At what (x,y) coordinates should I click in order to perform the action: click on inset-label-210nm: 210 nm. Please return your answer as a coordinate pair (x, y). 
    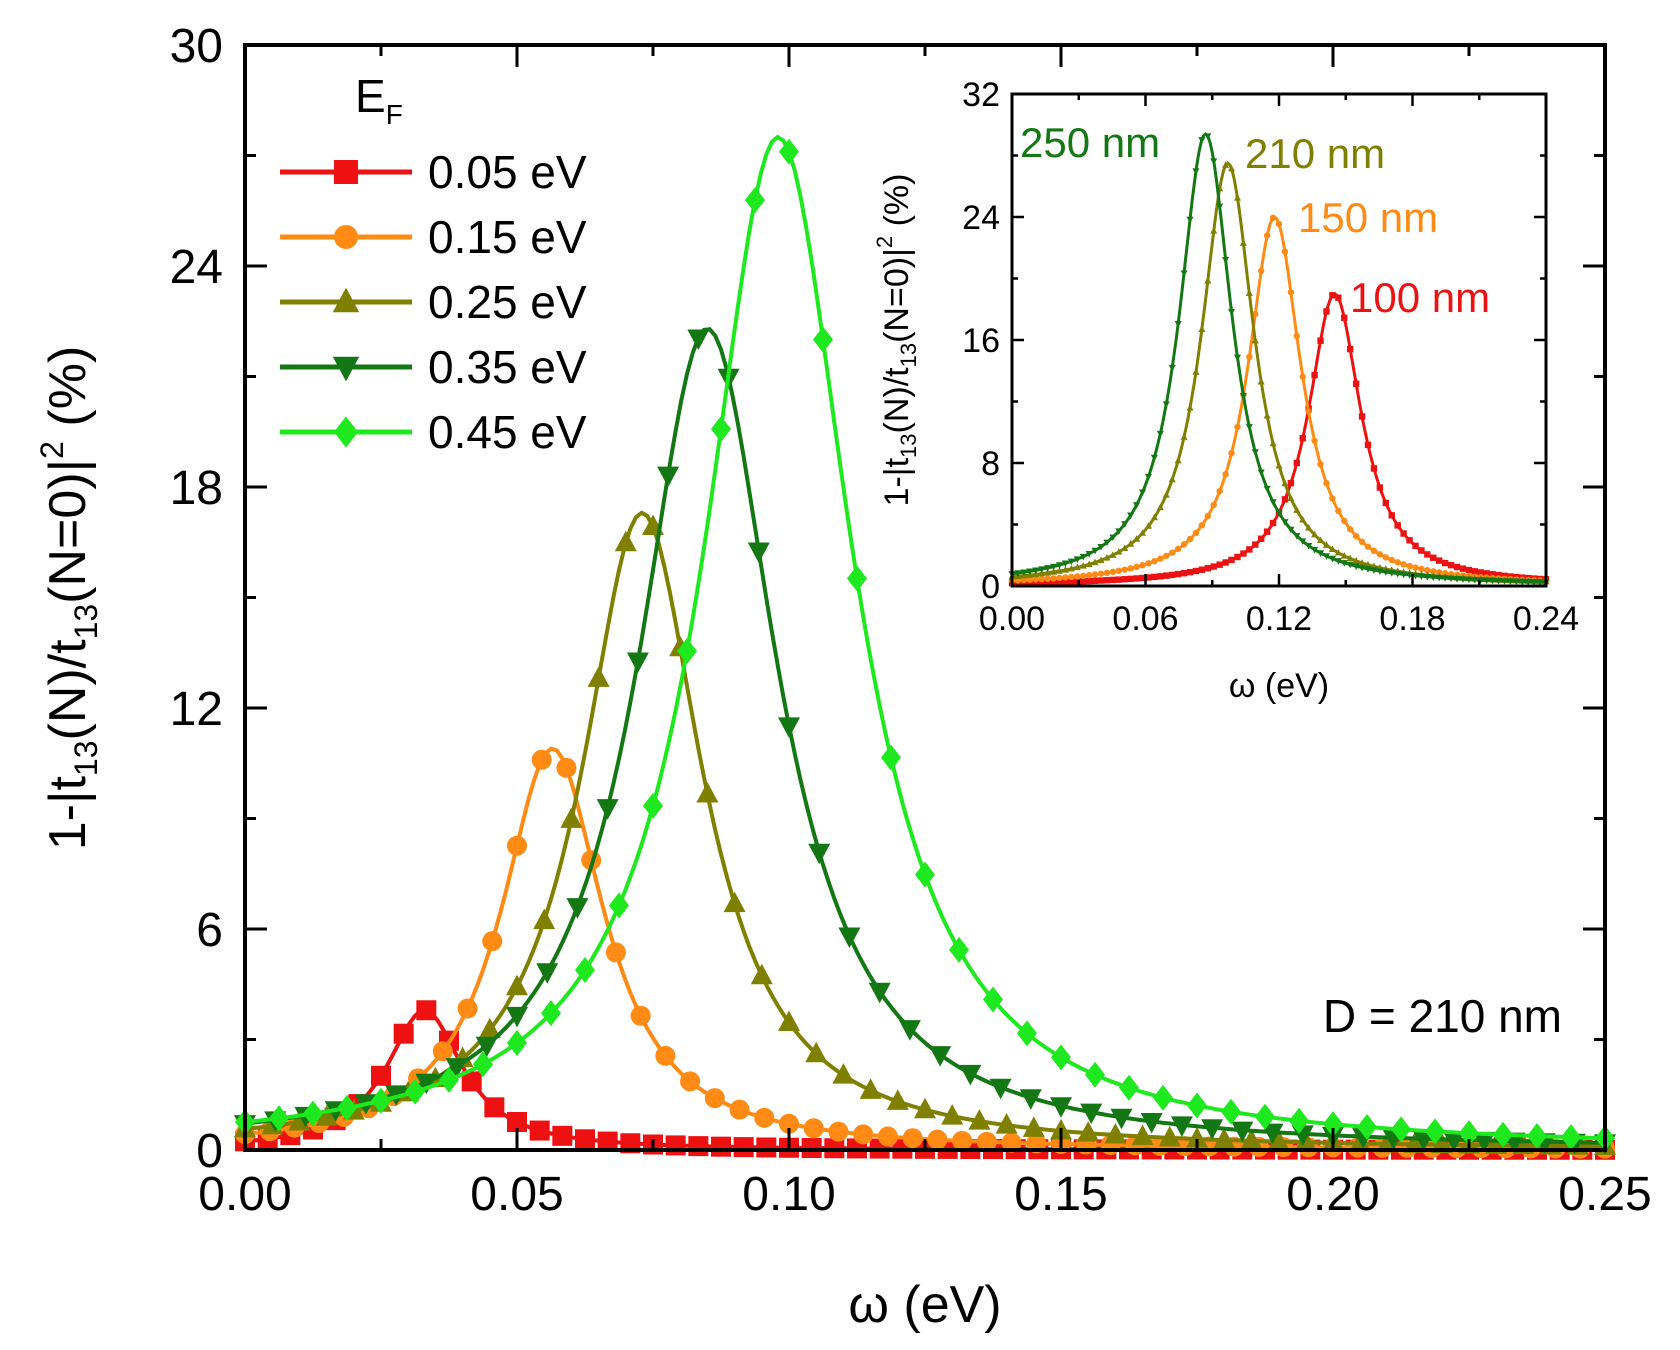
    Looking at the image, I should click on (1315, 153).